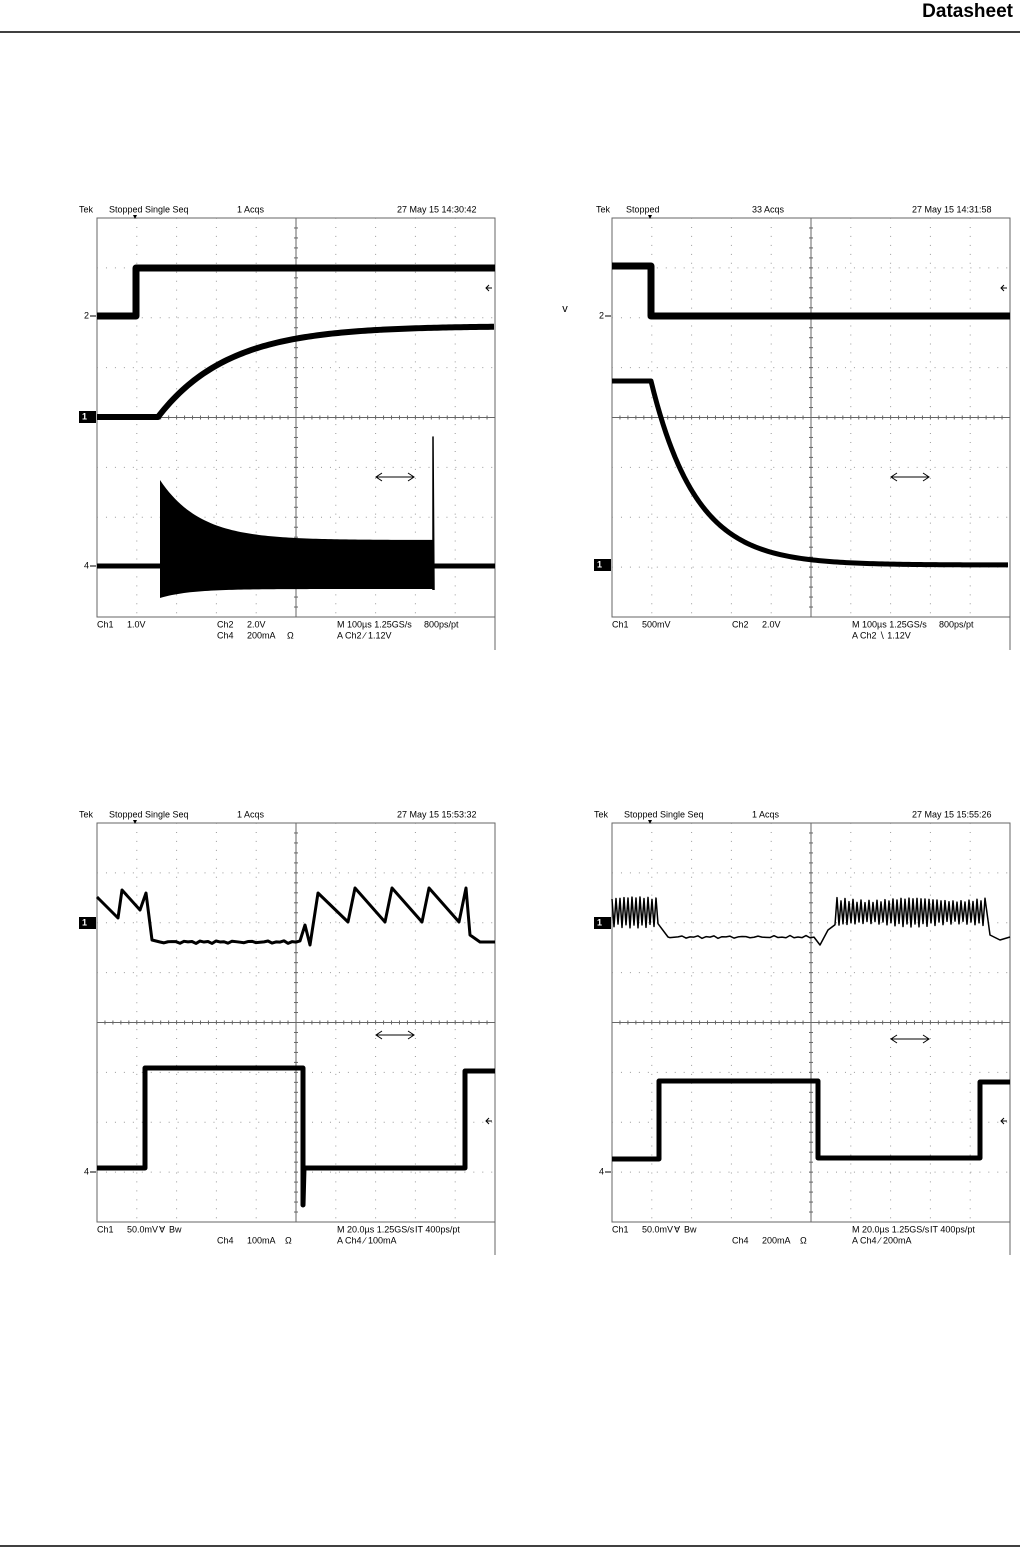 This screenshot has height=1548, width=1020. Describe the element at coordinates (656, 624) in the screenshot. I see `scope-footer-text: 500mV` at that location.